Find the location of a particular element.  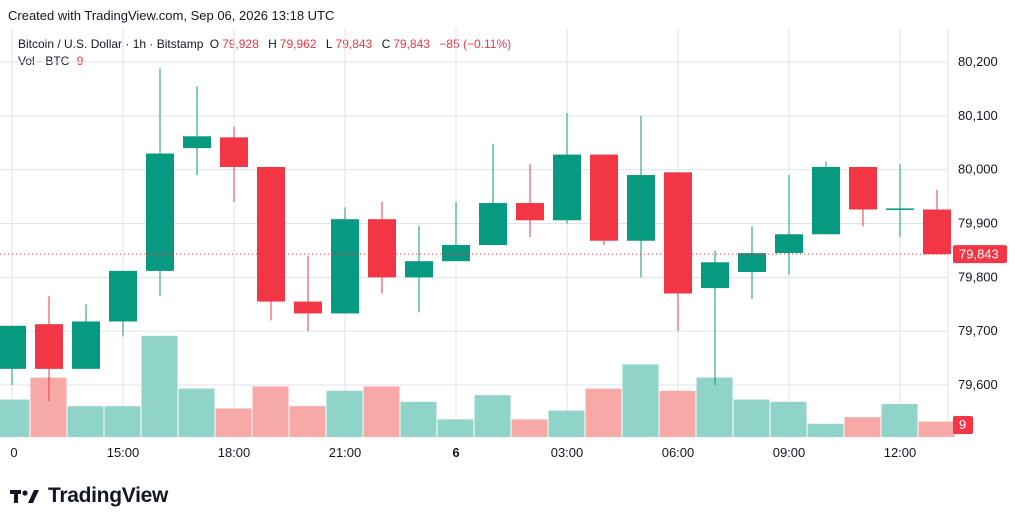

last-volume-tag is located at coordinates (963, 425).